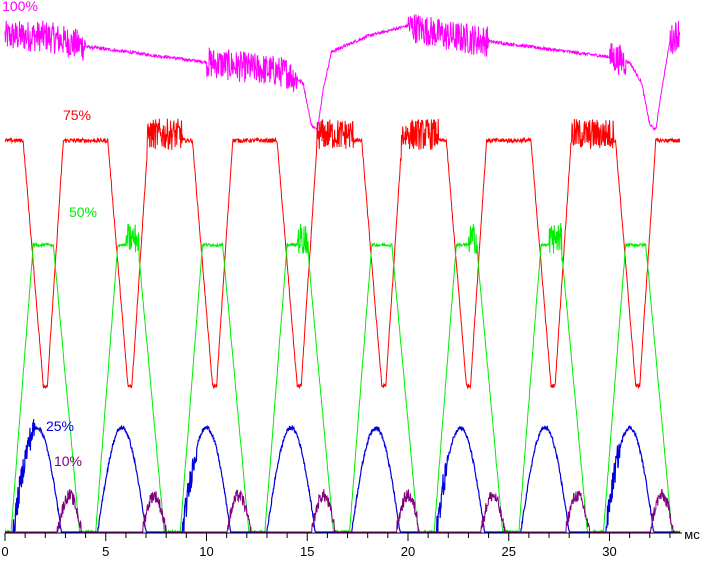 This screenshot has width=707, height=561. What do you see at coordinates (83, 212) in the screenshot?
I see `series-label-50: 50%` at bounding box center [83, 212].